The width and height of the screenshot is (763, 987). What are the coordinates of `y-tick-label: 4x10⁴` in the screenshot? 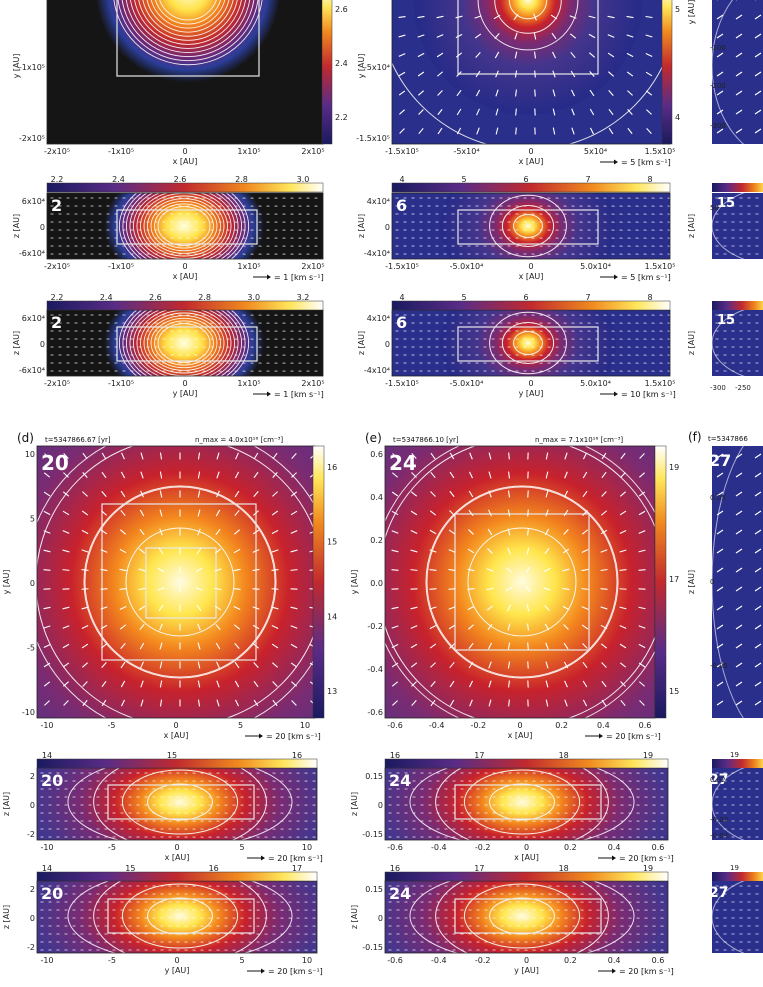 It's located at (378, 201).